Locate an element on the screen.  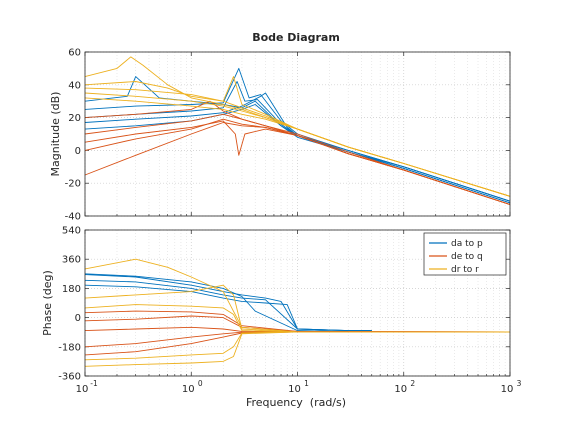
legend-label-dr-to-r: dr to r is located at coordinates (465, 270).